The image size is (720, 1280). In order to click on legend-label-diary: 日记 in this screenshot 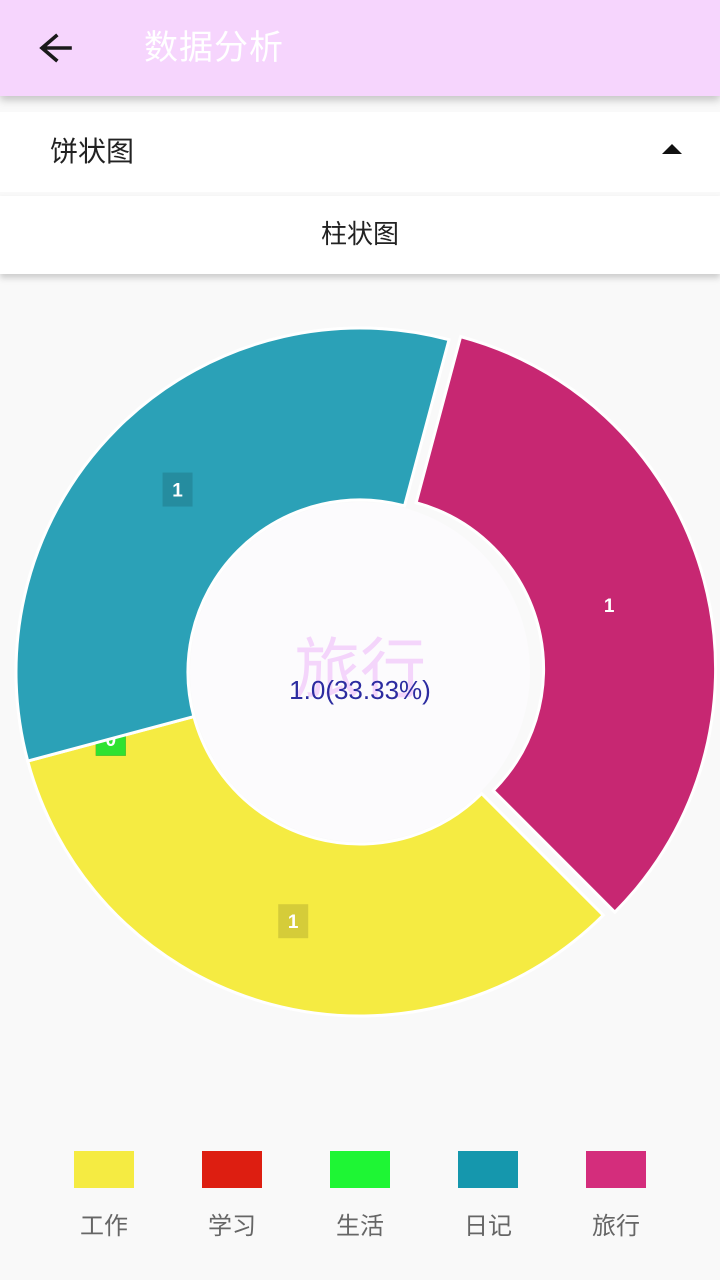, I will do `click(488, 1226)`.